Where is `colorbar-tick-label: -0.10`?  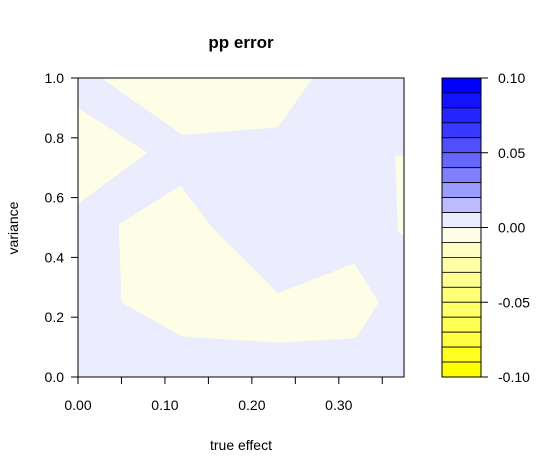
colorbar-tick-label: -0.10 is located at coordinates (514, 377).